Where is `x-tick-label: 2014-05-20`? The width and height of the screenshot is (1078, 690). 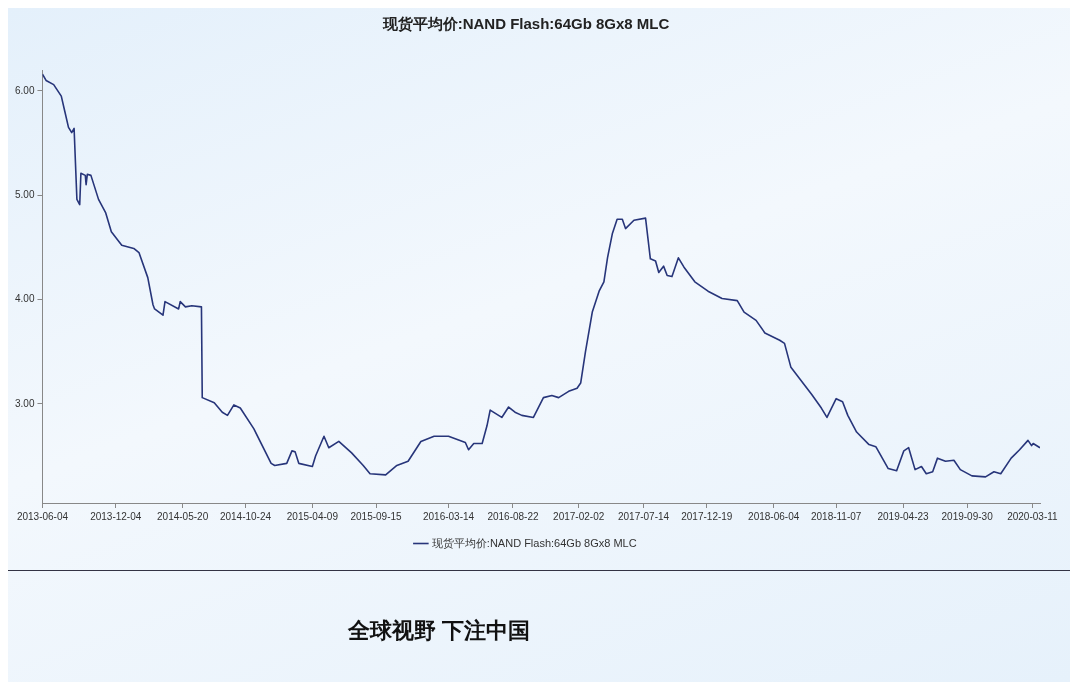
x-tick-label: 2014-05-20 is located at coordinates (183, 516).